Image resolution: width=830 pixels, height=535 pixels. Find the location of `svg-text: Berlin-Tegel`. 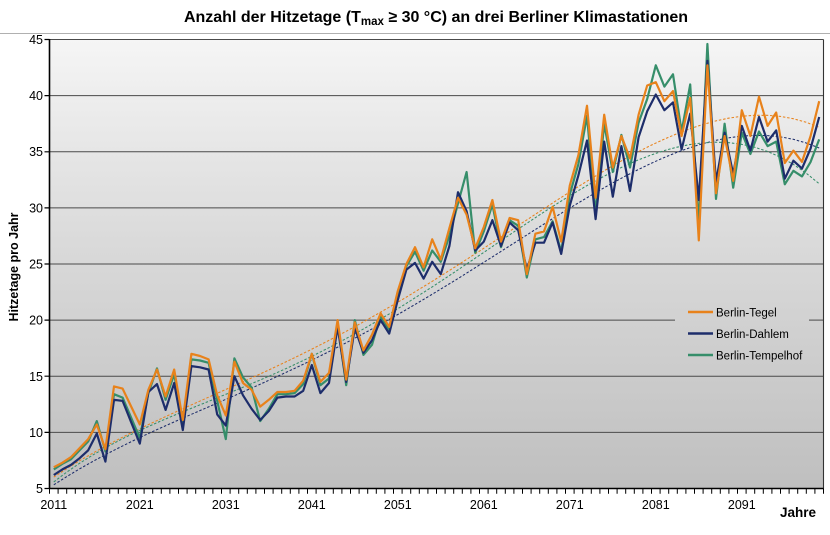

svg-text: Berlin-Tegel is located at coordinates (746, 313).